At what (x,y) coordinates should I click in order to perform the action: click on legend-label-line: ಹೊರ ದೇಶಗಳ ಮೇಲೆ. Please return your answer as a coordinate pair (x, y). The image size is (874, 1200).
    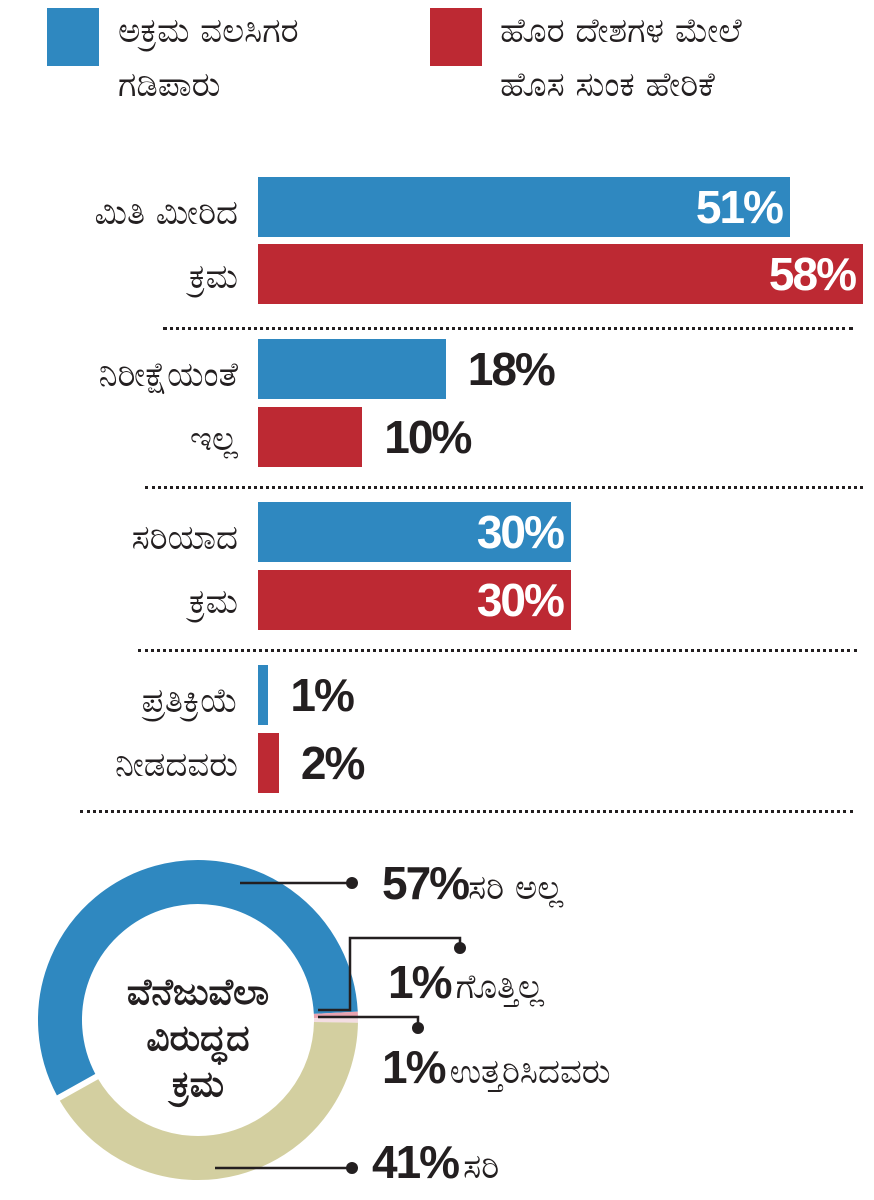
    Looking at the image, I should click on (621, 31).